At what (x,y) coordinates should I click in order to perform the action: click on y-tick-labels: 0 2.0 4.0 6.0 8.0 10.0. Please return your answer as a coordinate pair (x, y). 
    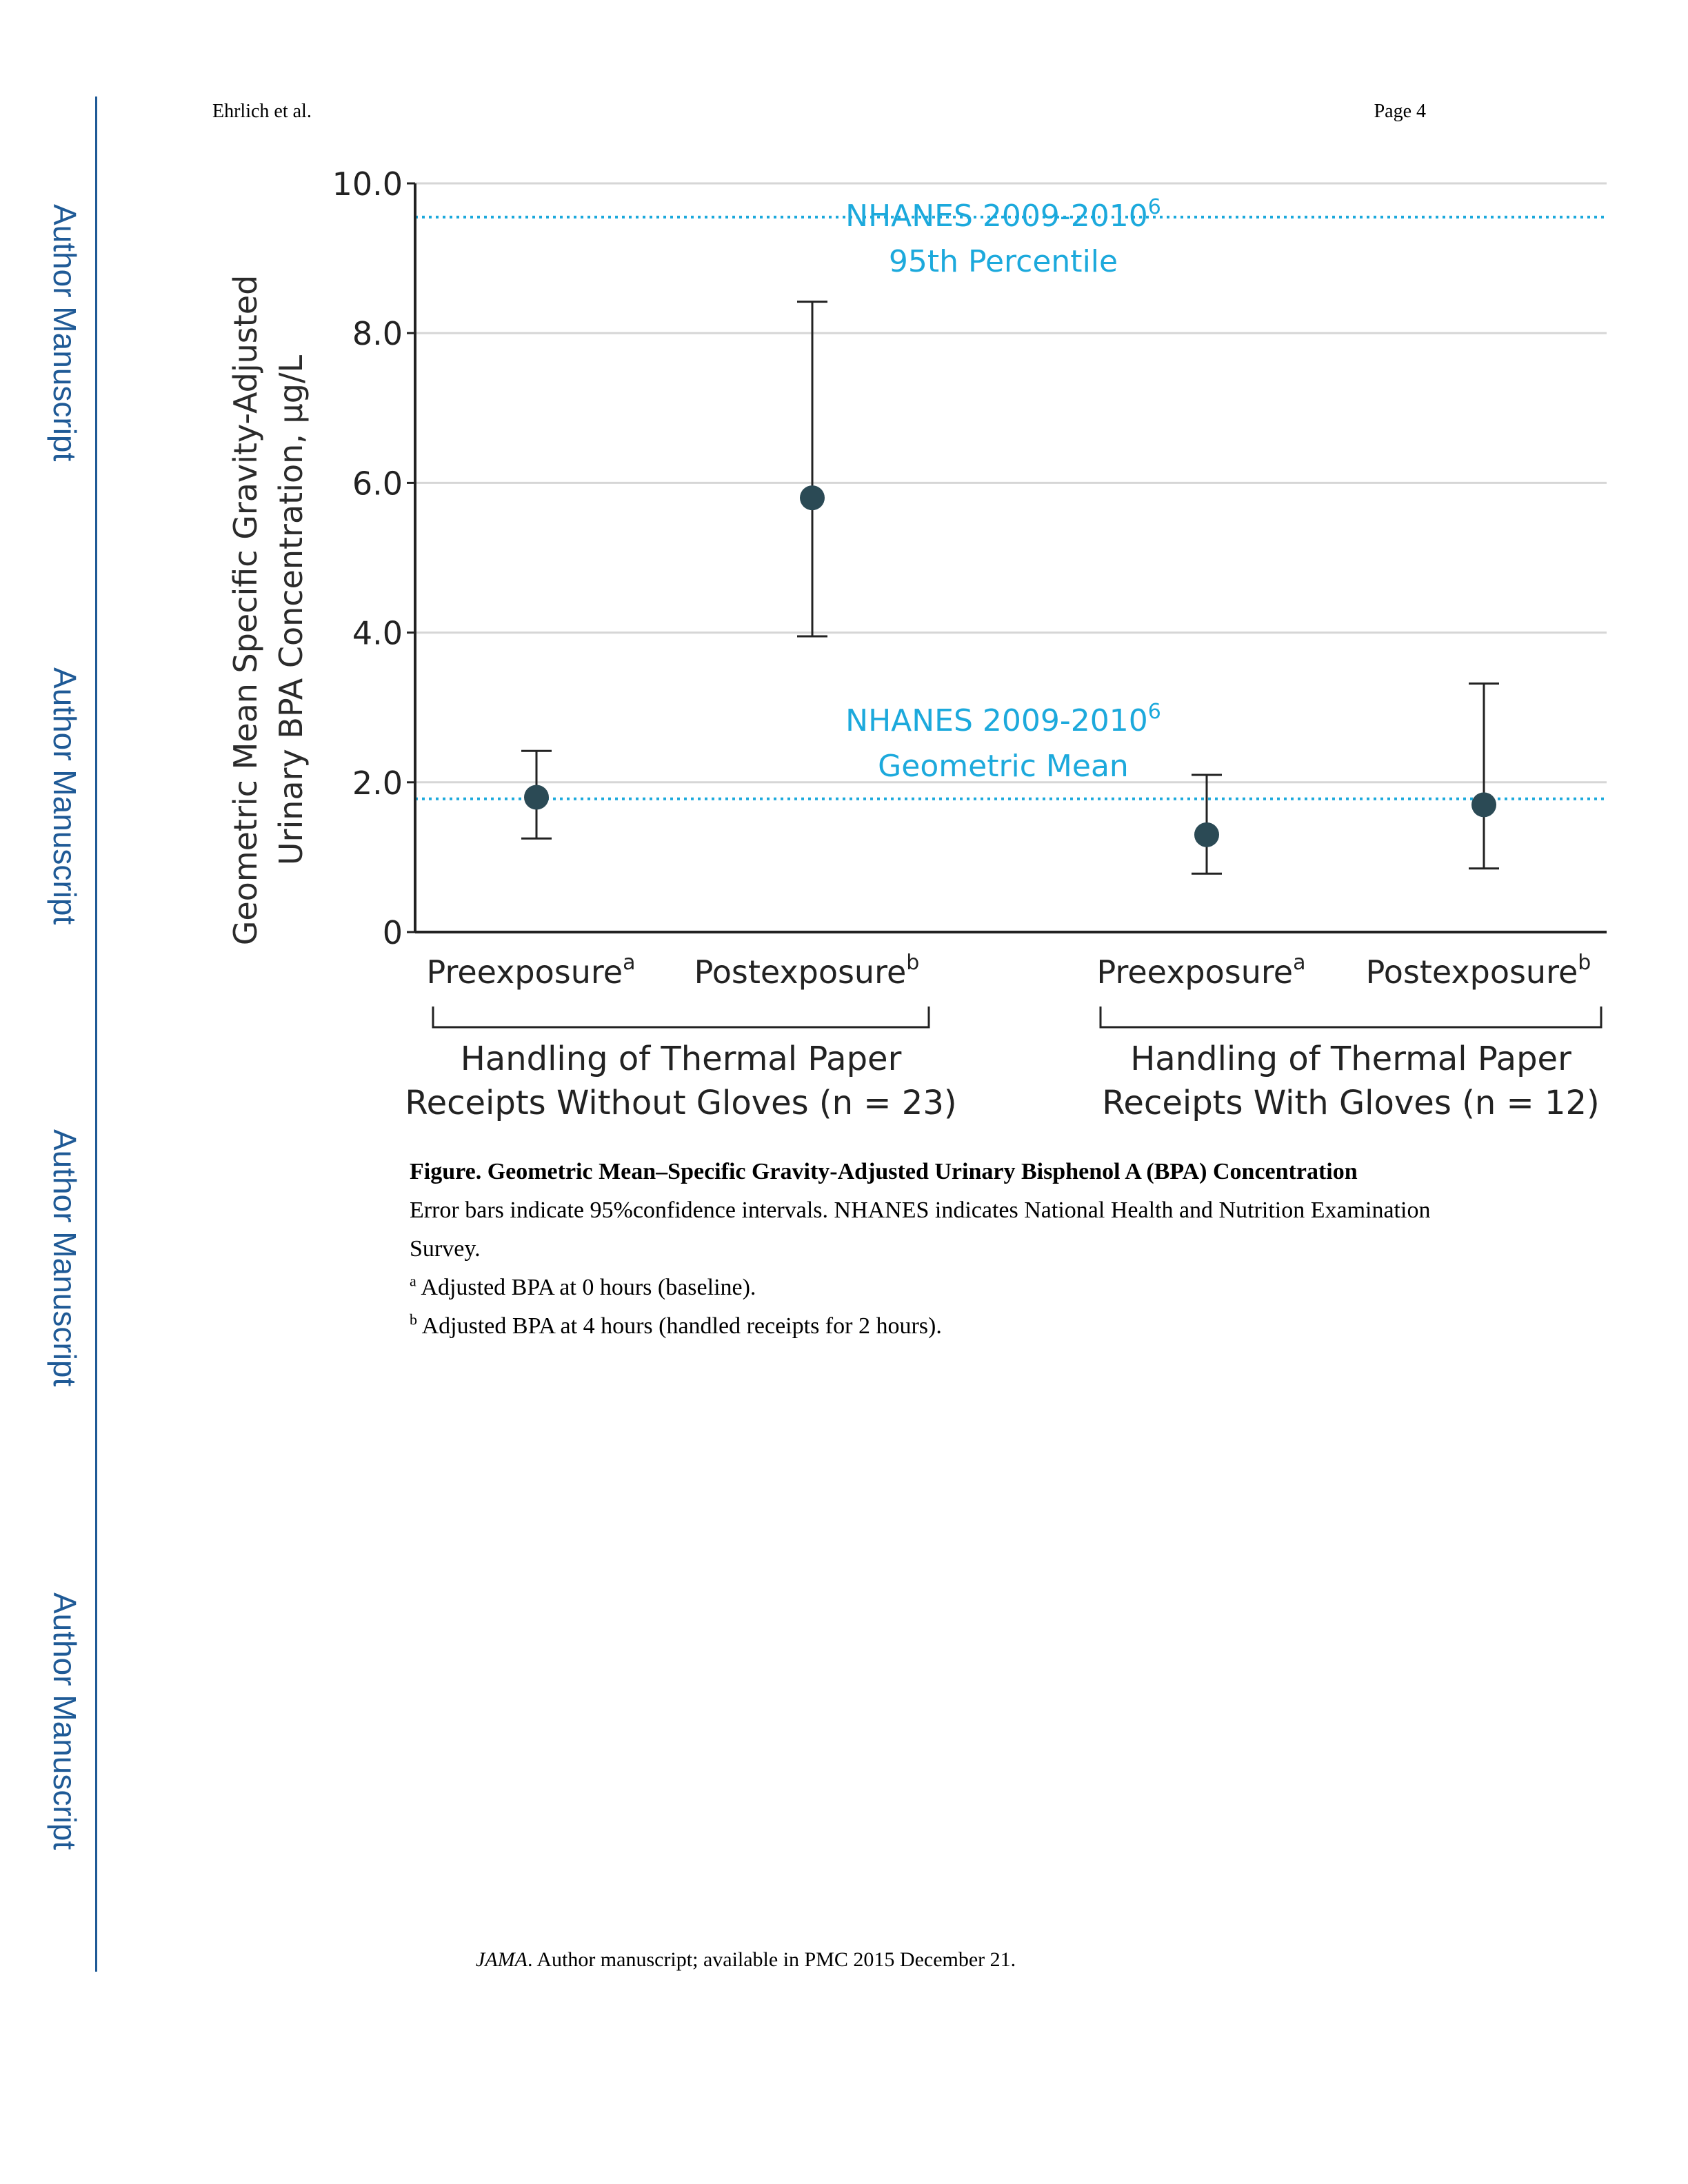
    Looking at the image, I should click on (367, 558).